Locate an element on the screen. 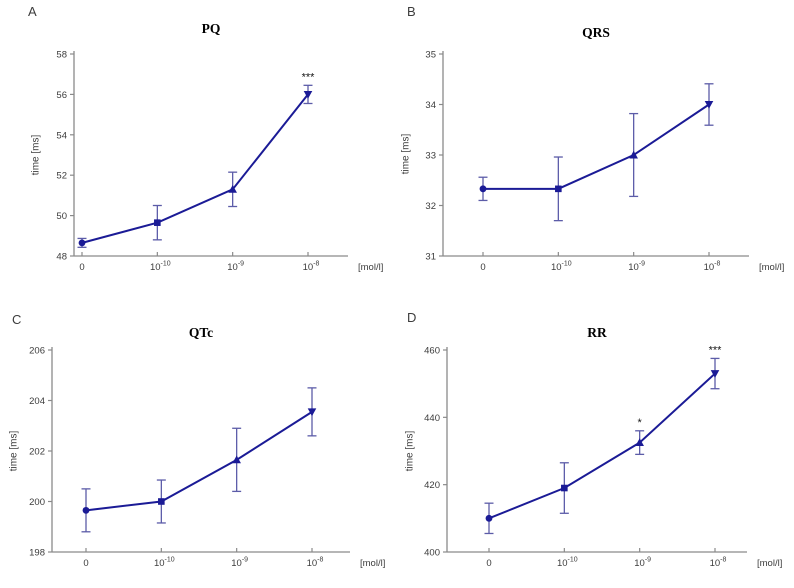  svg-text: 32 is located at coordinates (430, 206).